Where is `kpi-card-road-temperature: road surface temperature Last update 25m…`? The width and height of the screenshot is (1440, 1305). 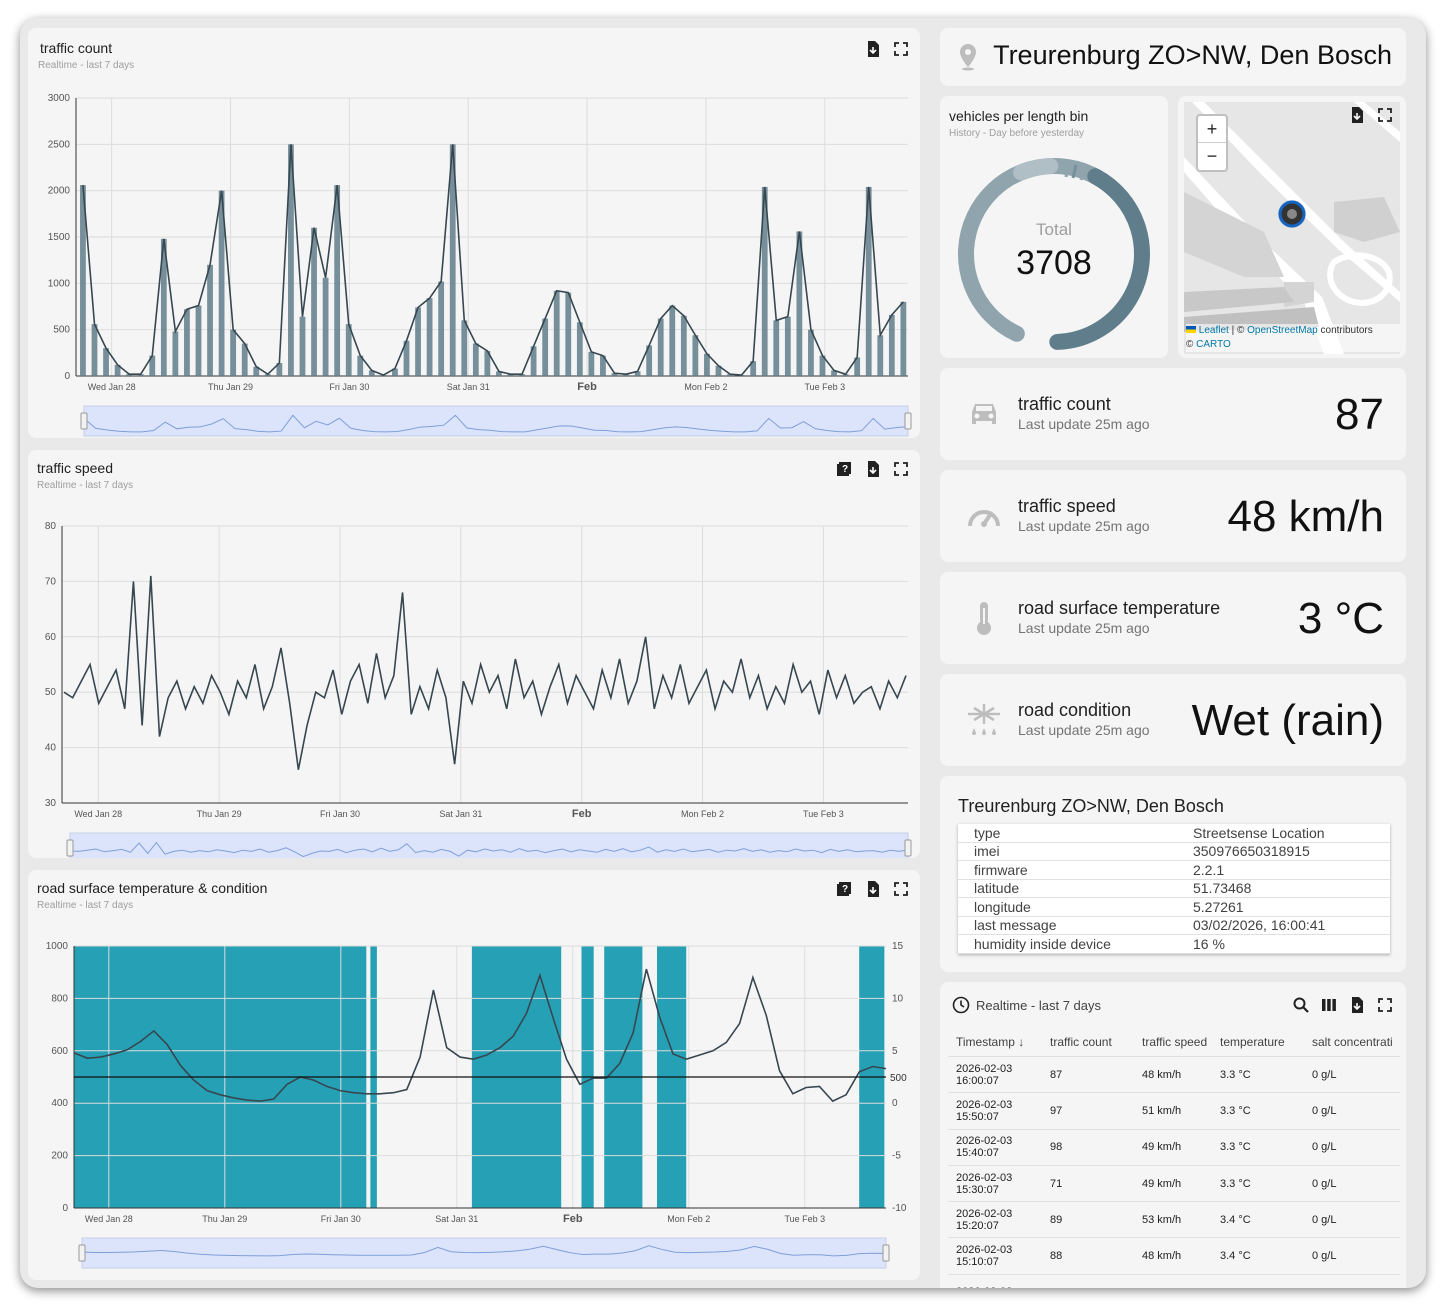 kpi-card-road-temperature: road surface temperature Last update 25m… is located at coordinates (1173, 618).